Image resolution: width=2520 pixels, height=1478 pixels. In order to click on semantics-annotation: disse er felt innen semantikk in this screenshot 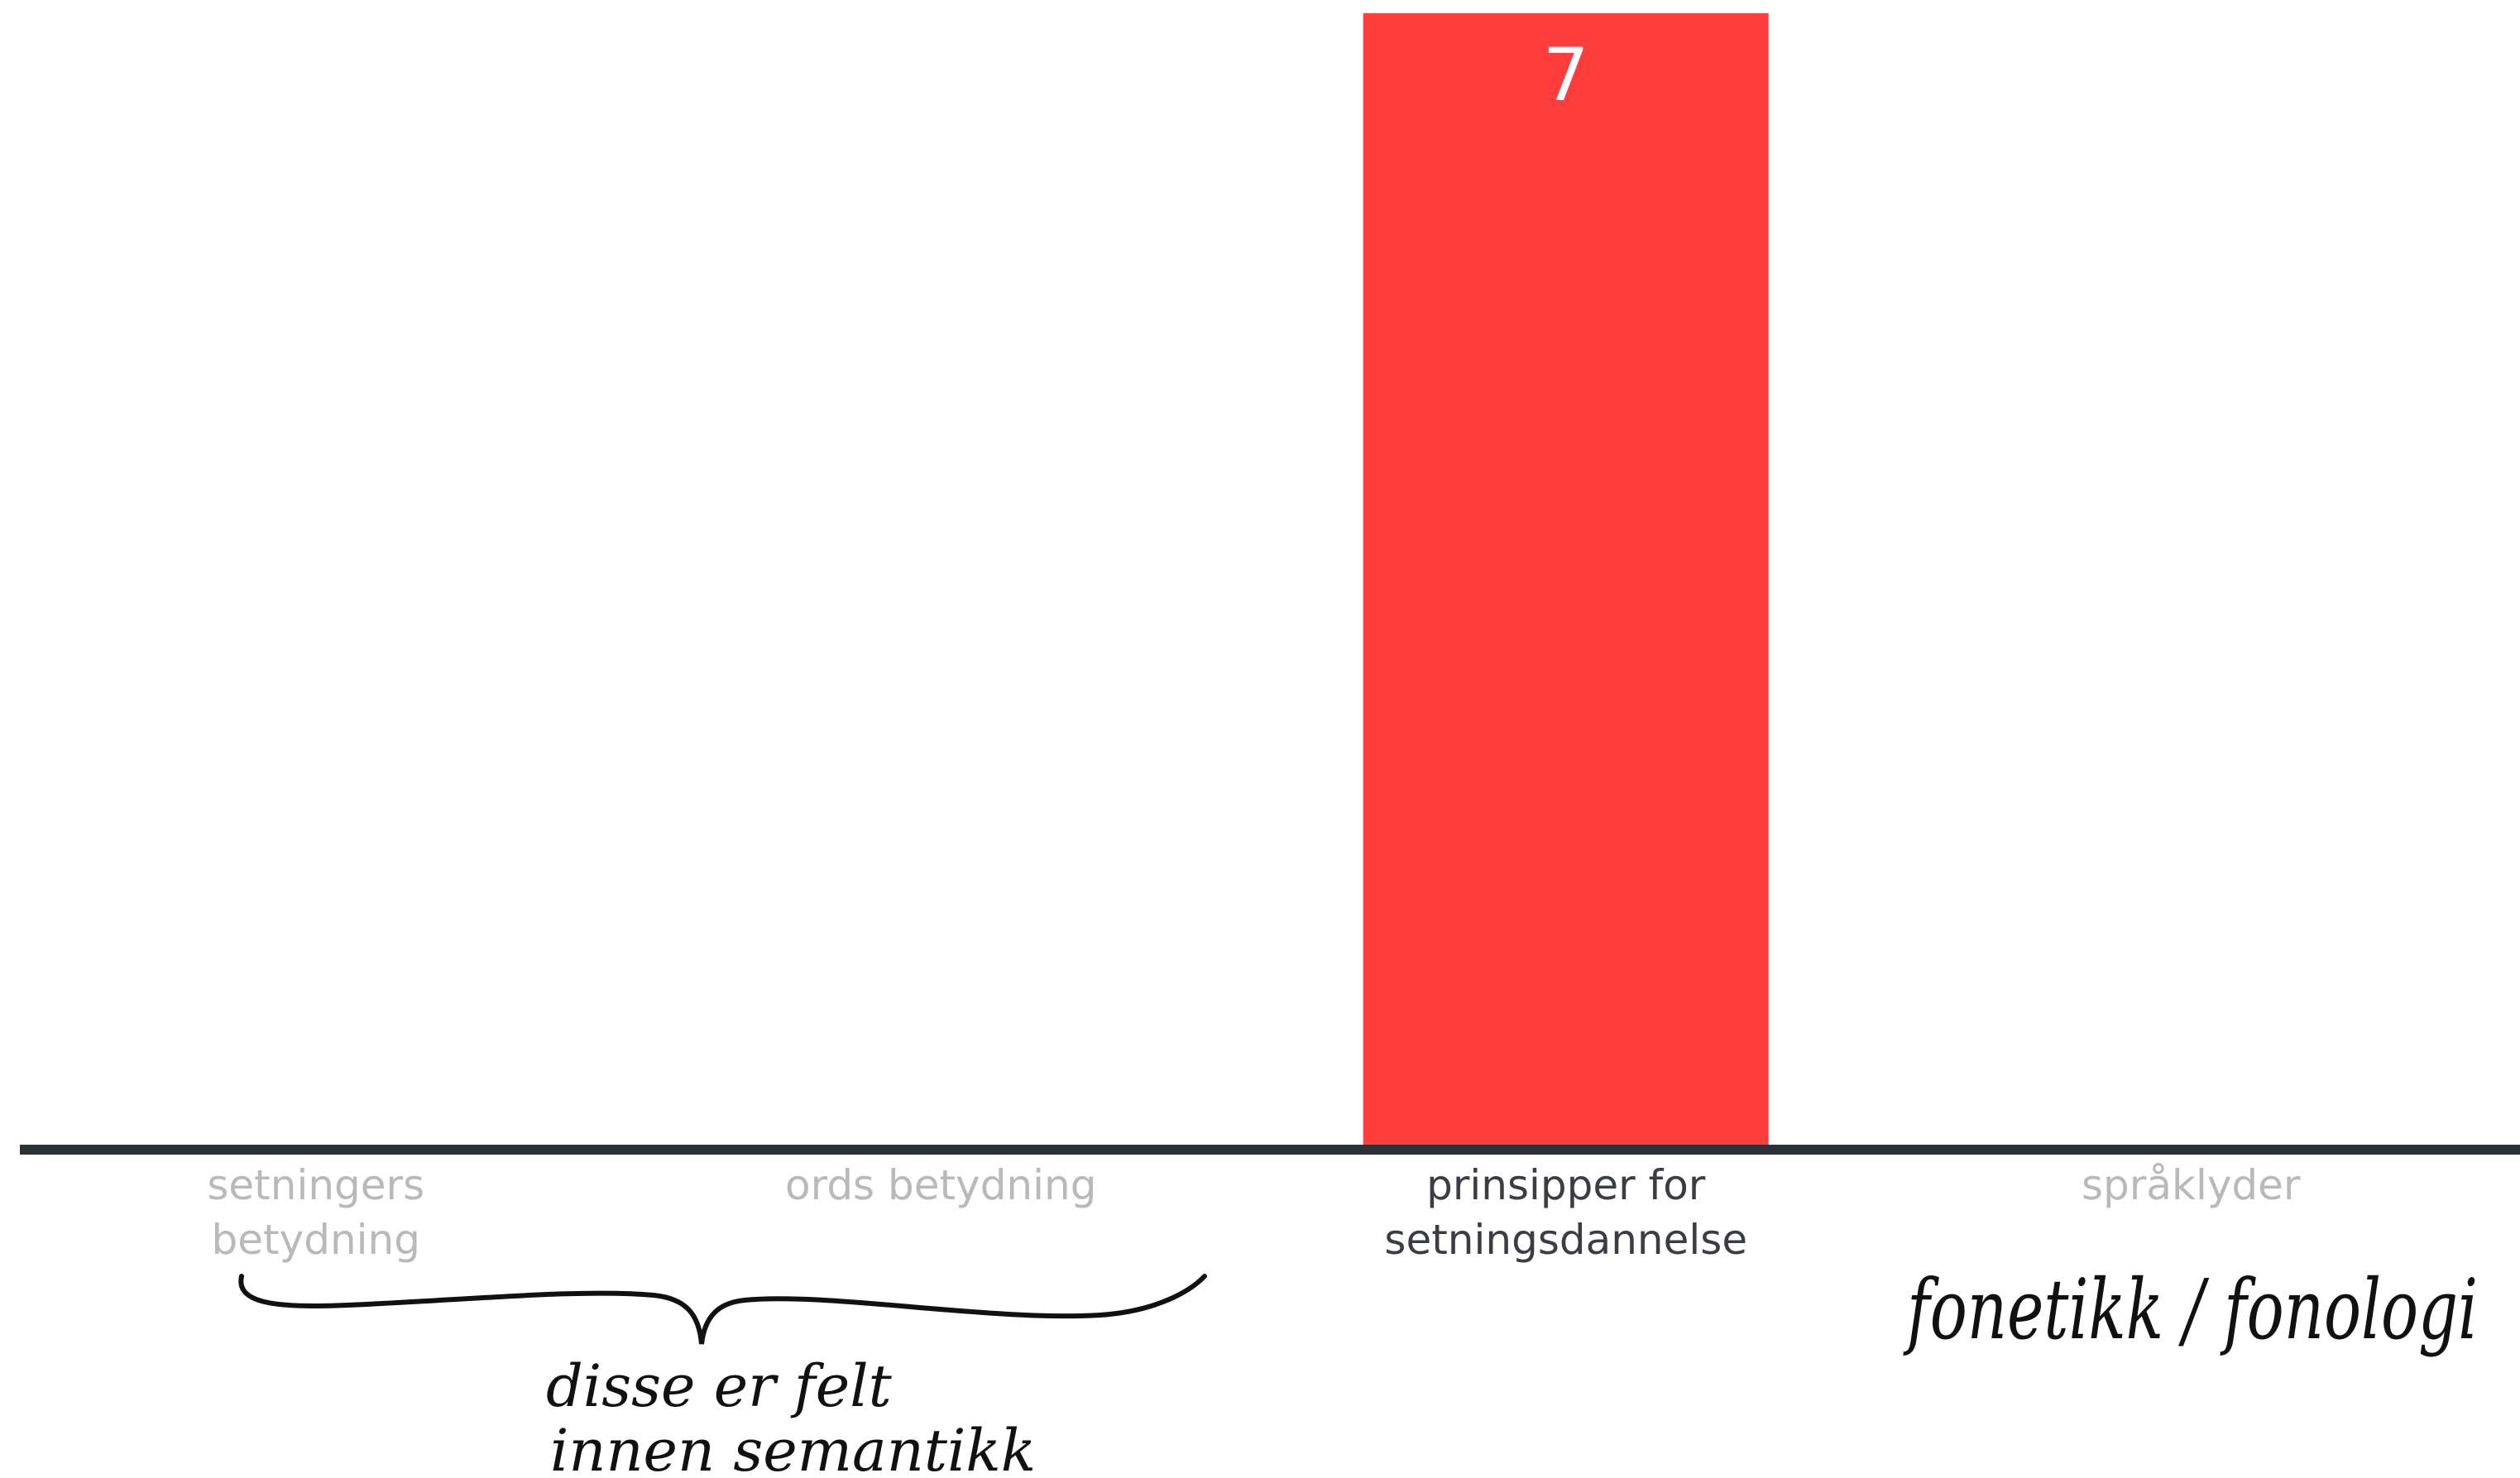, I will do `click(722, 1376)`.